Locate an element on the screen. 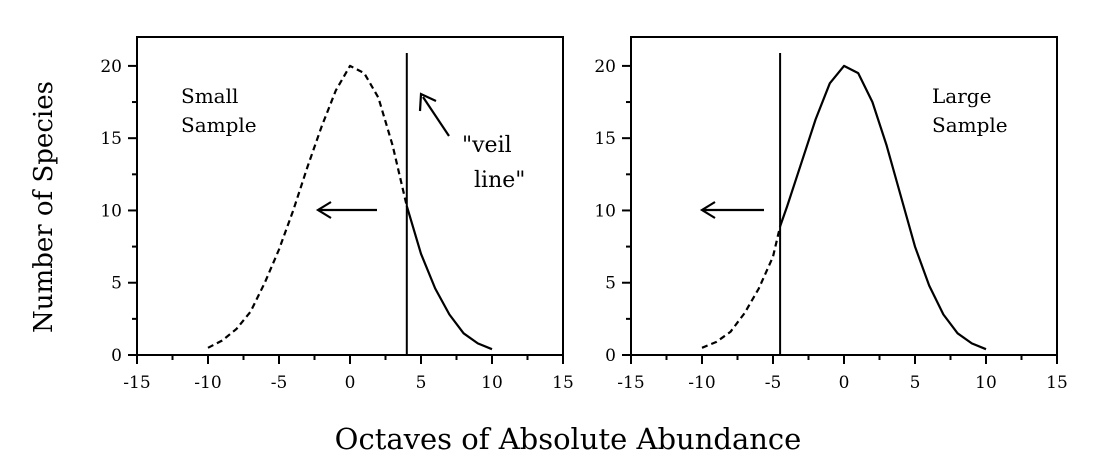 The image size is (1103, 473). veil-label-line1: "veil is located at coordinates (487, 145).